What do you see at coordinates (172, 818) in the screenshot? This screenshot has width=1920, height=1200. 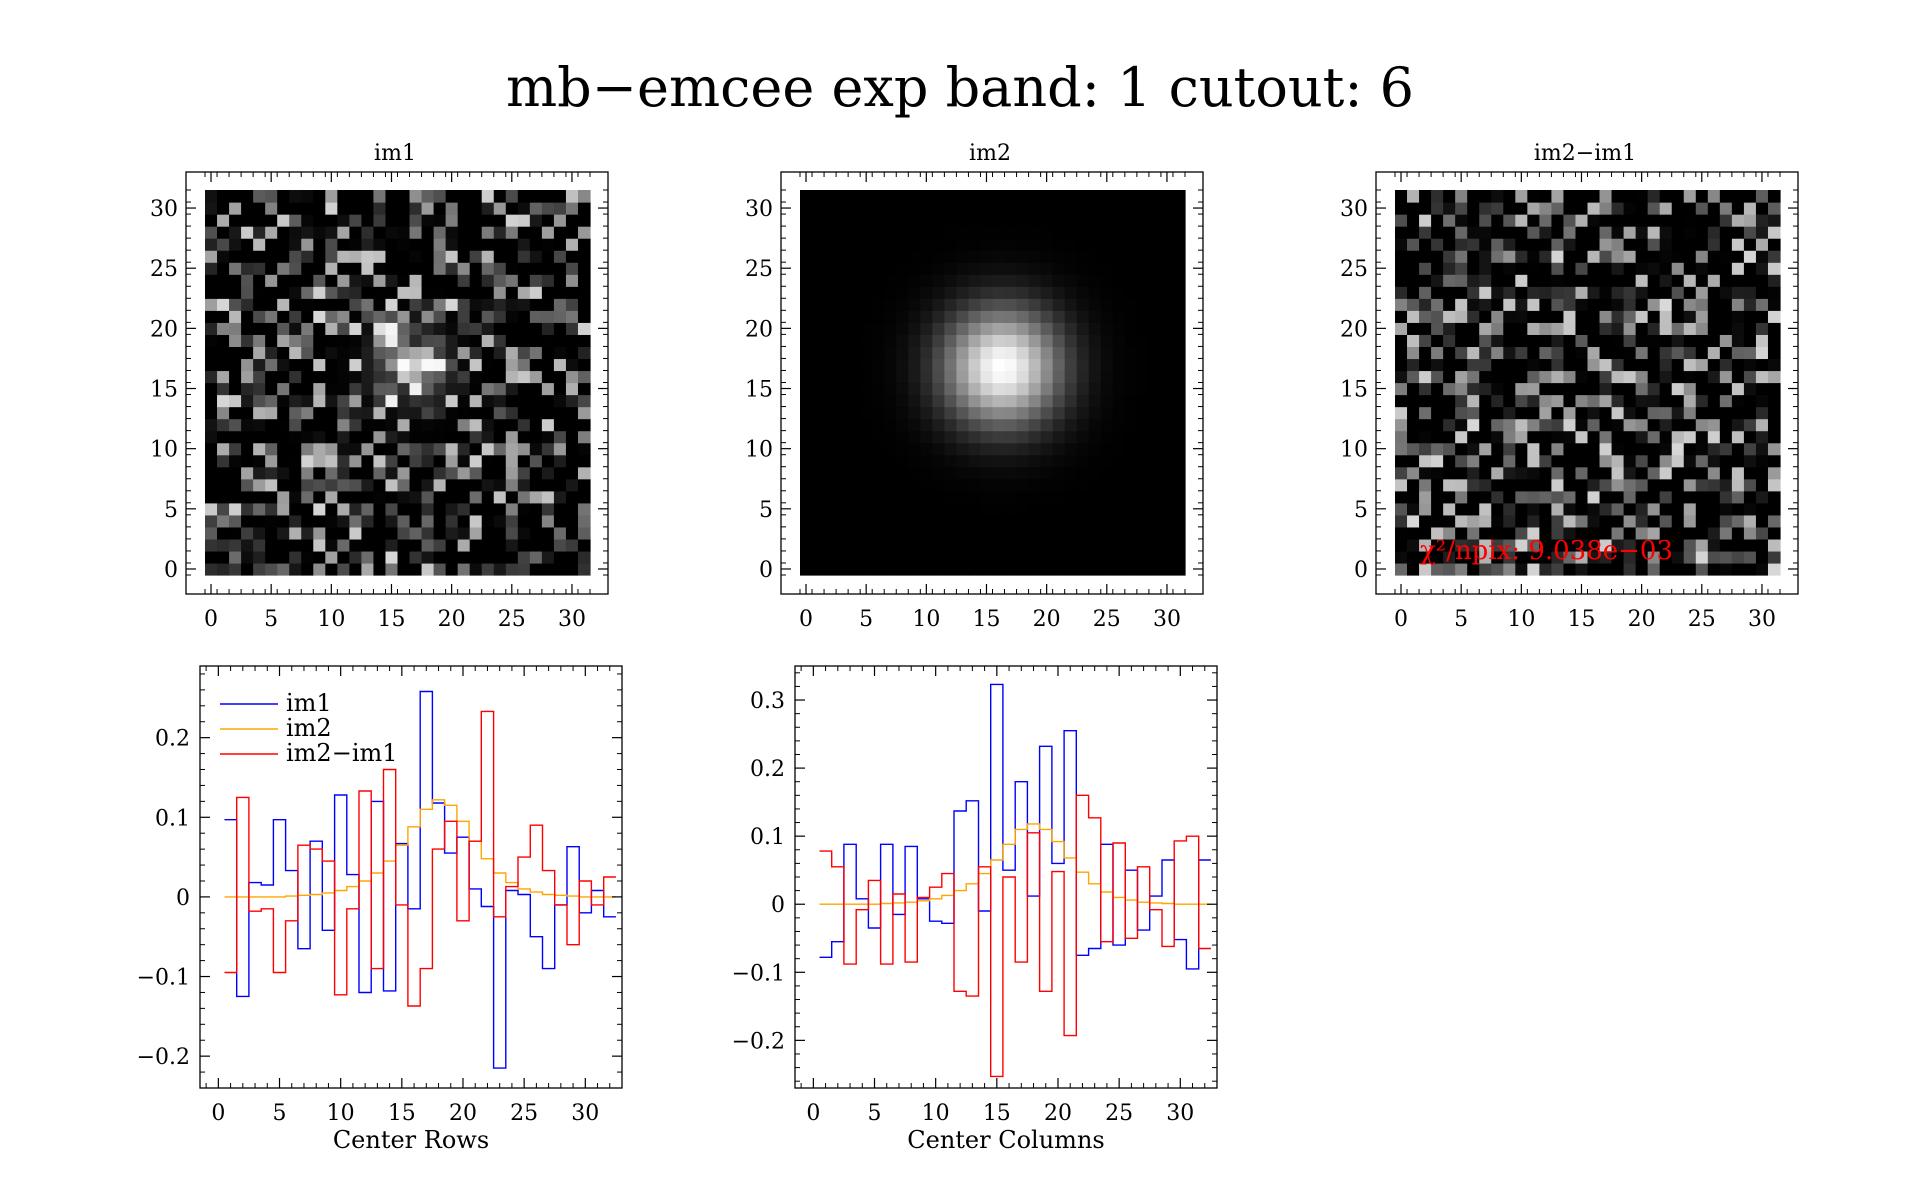 I see `y-tick-label: 0.1` at bounding box center [172, 818].